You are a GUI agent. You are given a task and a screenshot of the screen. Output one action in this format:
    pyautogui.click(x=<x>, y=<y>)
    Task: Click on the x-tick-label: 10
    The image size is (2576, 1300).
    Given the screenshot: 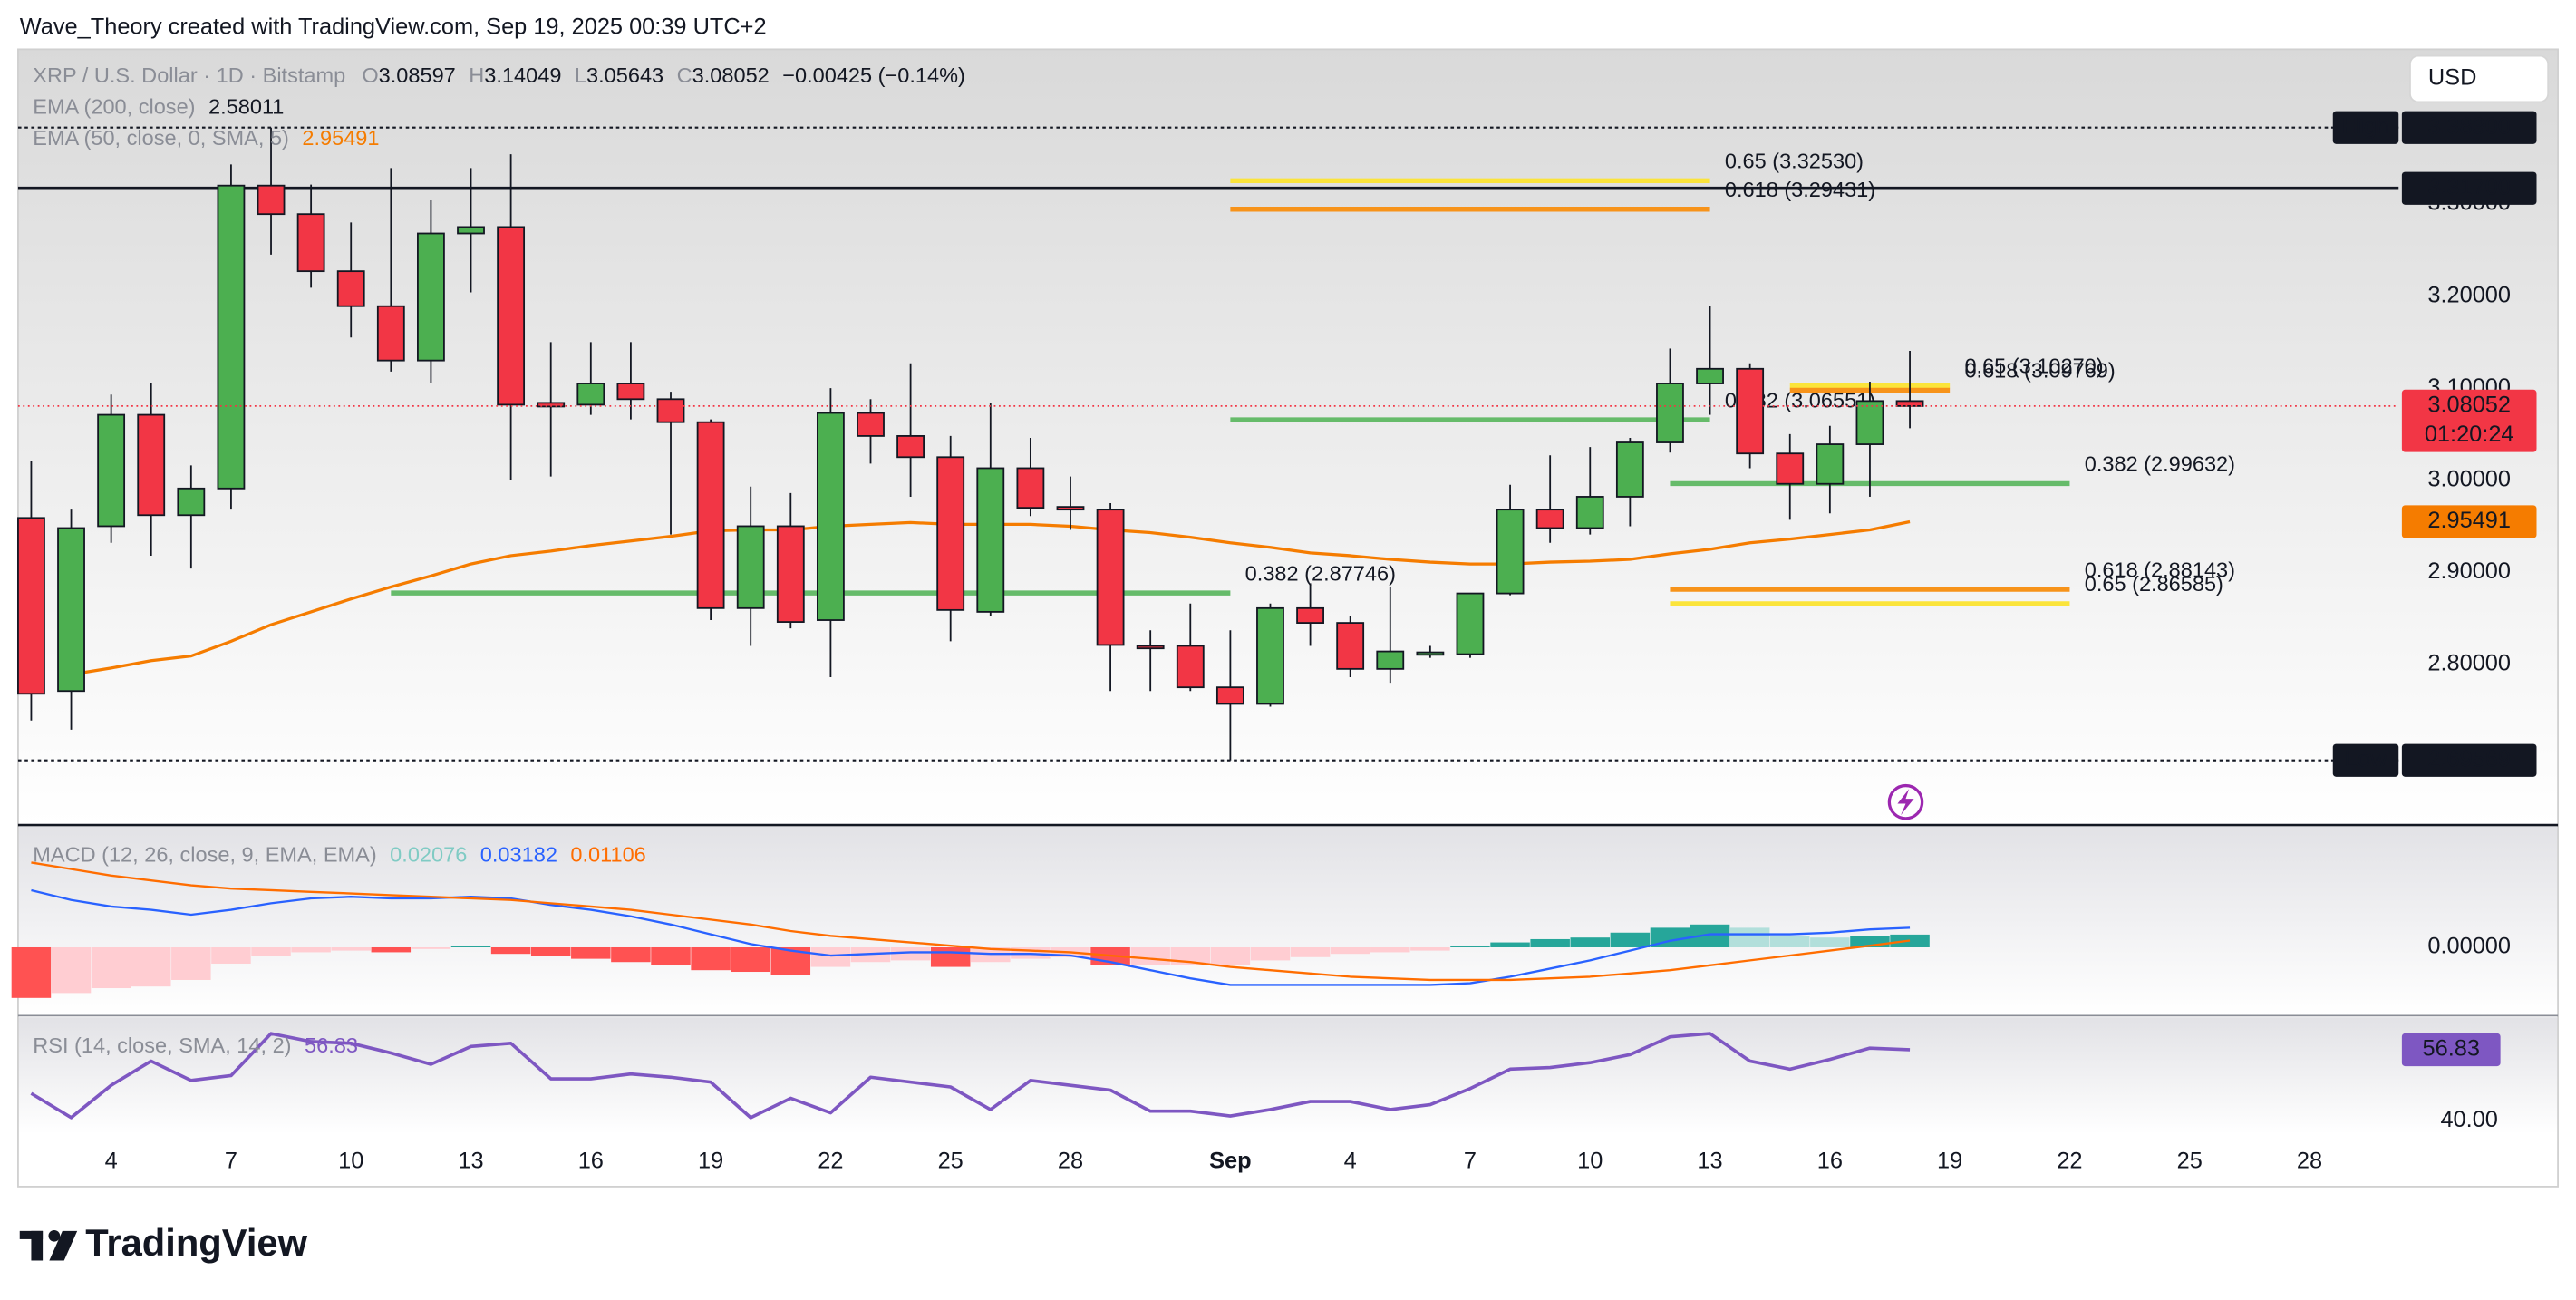 What is the action you would take?
    pyautogui.click(x=1590, y=1160)
    